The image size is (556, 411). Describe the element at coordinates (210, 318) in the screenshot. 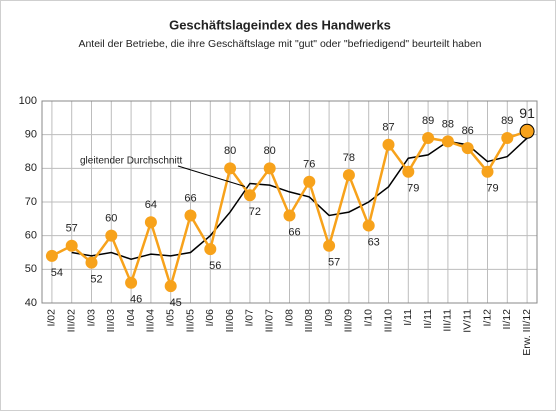

I see `x-tick-label: I/06` at that location.